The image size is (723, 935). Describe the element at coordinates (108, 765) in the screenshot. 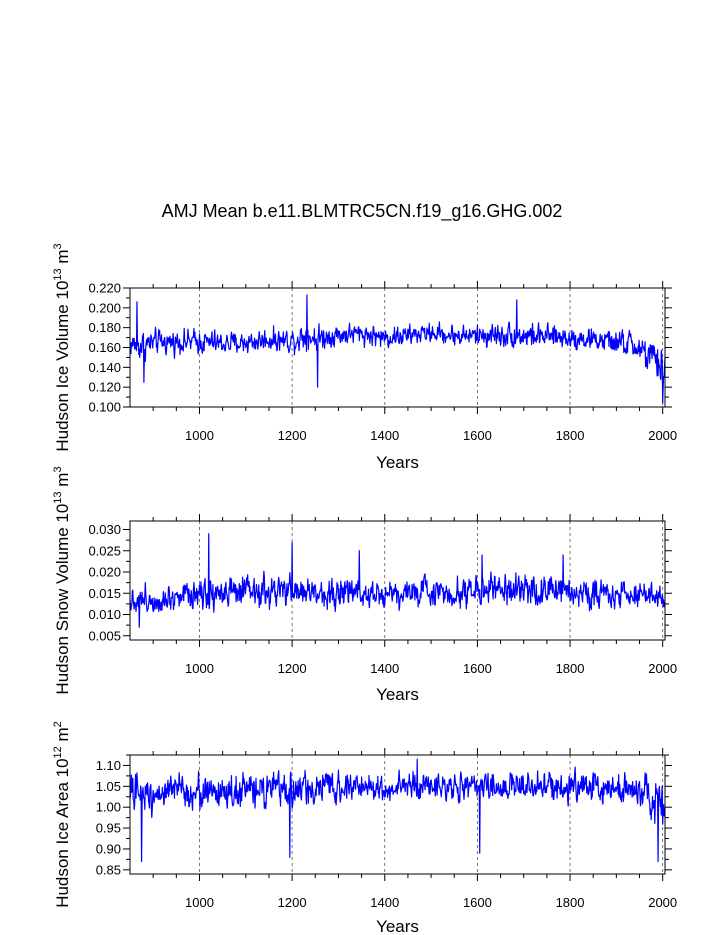

I see `ytick-label: 1.10` at that location.